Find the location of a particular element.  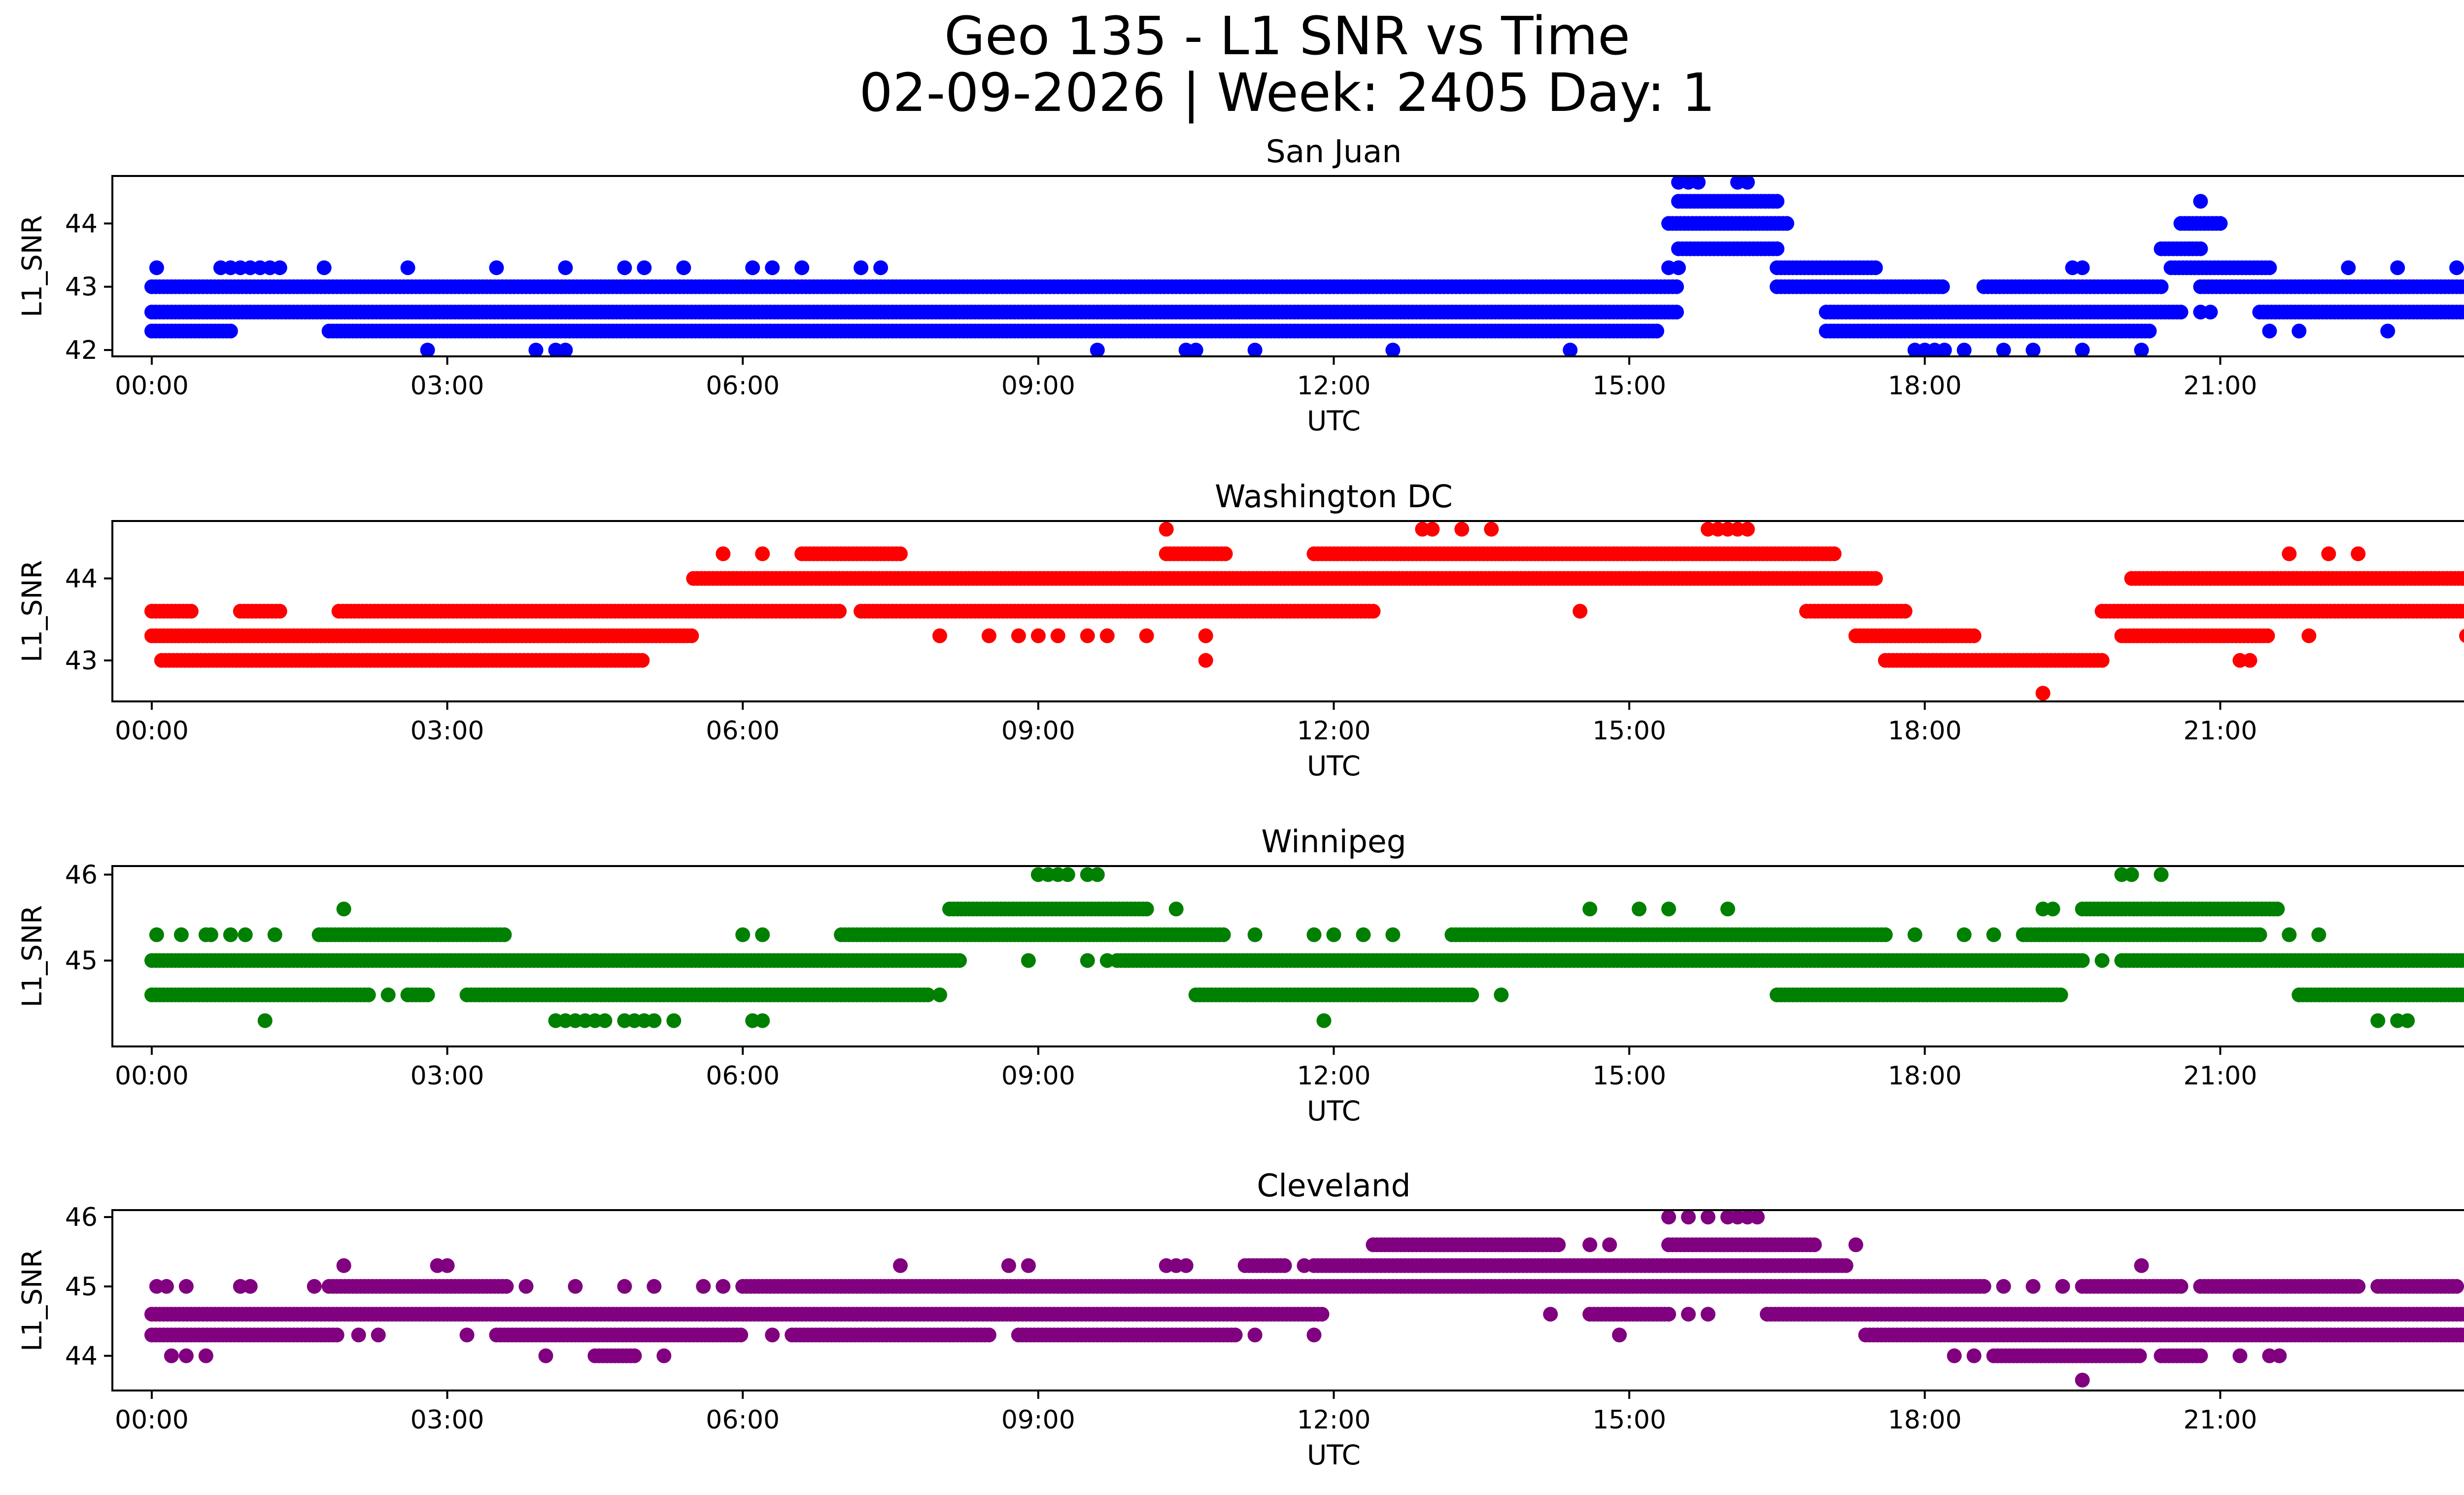

x-tick-label: 03:00 is located at coordinates (447, 1076).